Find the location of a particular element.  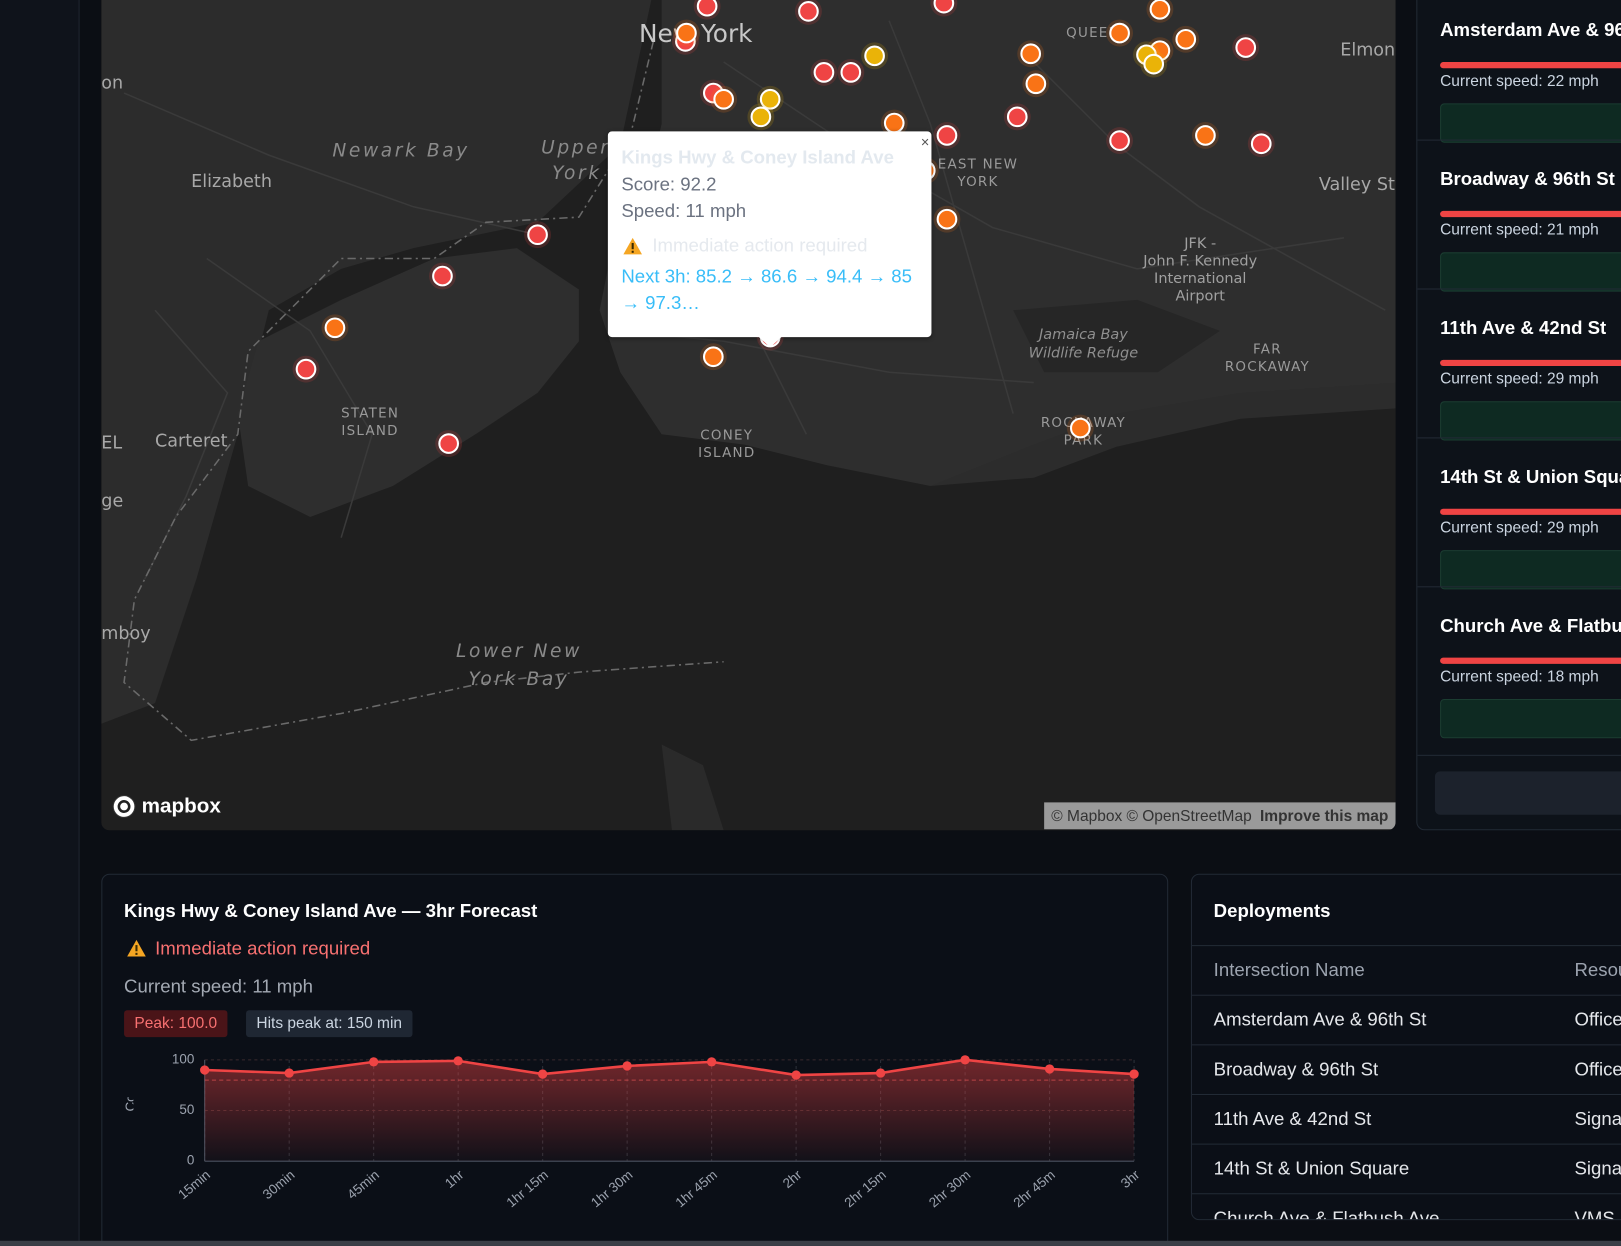

peak-badge: Peak: 100.0 is located at coordinates (176, 1024).